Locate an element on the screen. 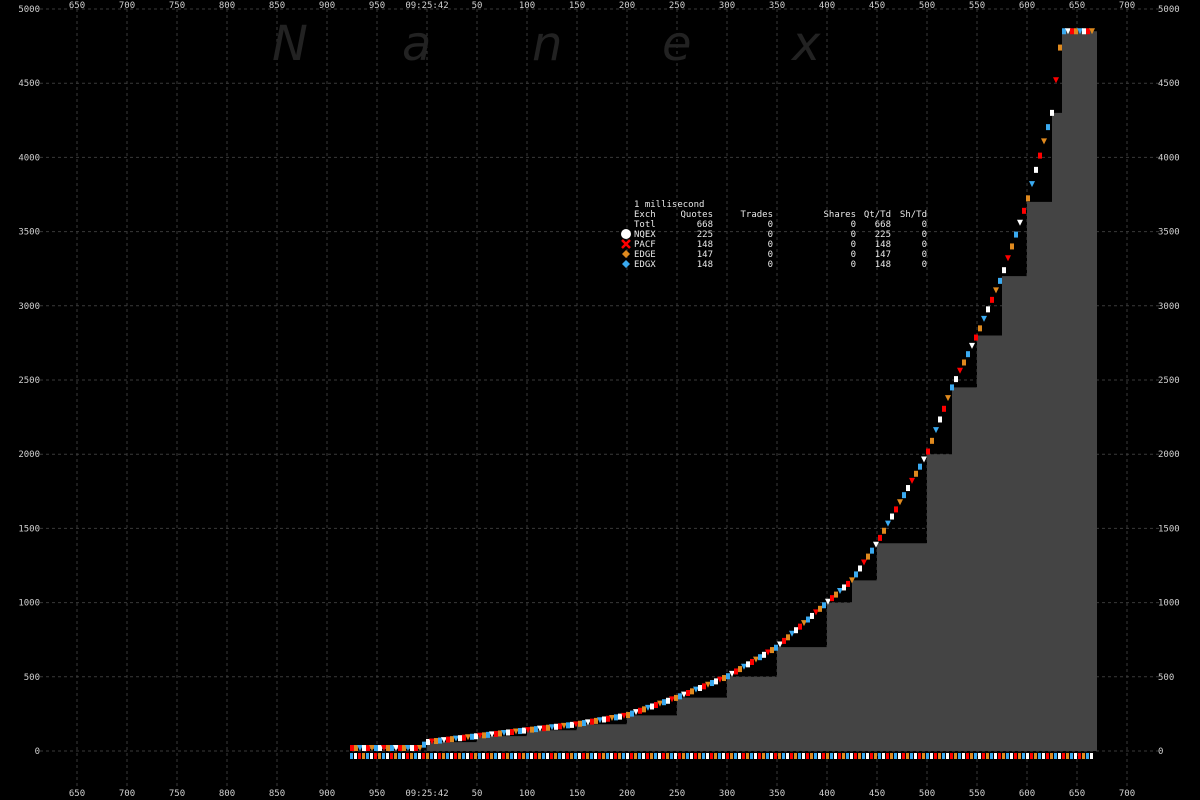 The height and width of the screenshot is (800, 1200). legend-header: Trades is located at coordinates (756, 215).